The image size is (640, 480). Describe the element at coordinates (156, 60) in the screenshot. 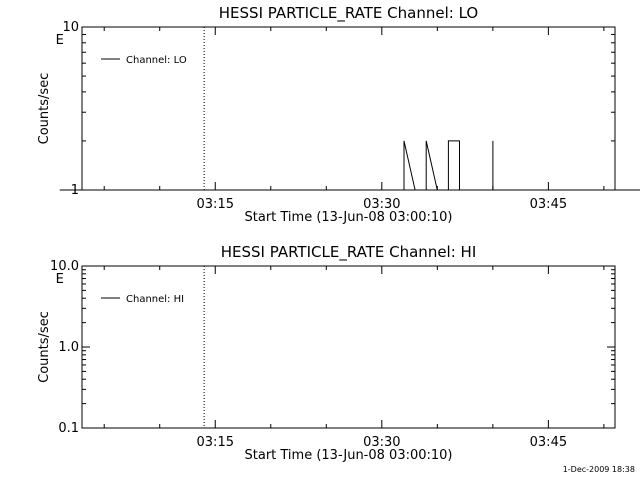

I see `legend-label: Channel: LO` at that location.